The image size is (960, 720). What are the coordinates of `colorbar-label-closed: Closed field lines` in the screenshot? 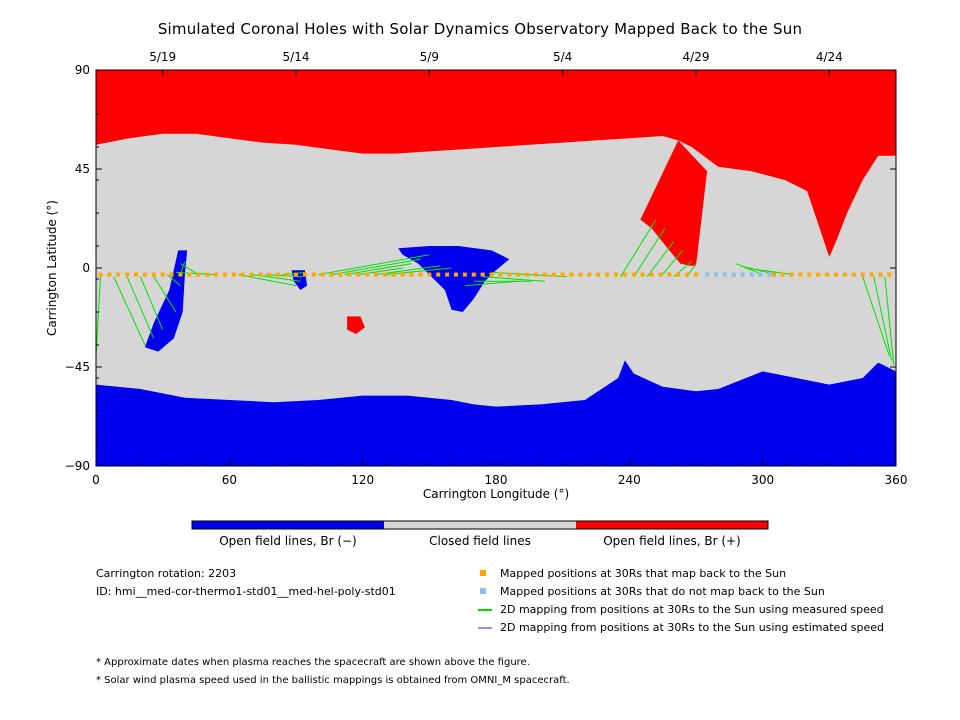 It's located at (480, 541).